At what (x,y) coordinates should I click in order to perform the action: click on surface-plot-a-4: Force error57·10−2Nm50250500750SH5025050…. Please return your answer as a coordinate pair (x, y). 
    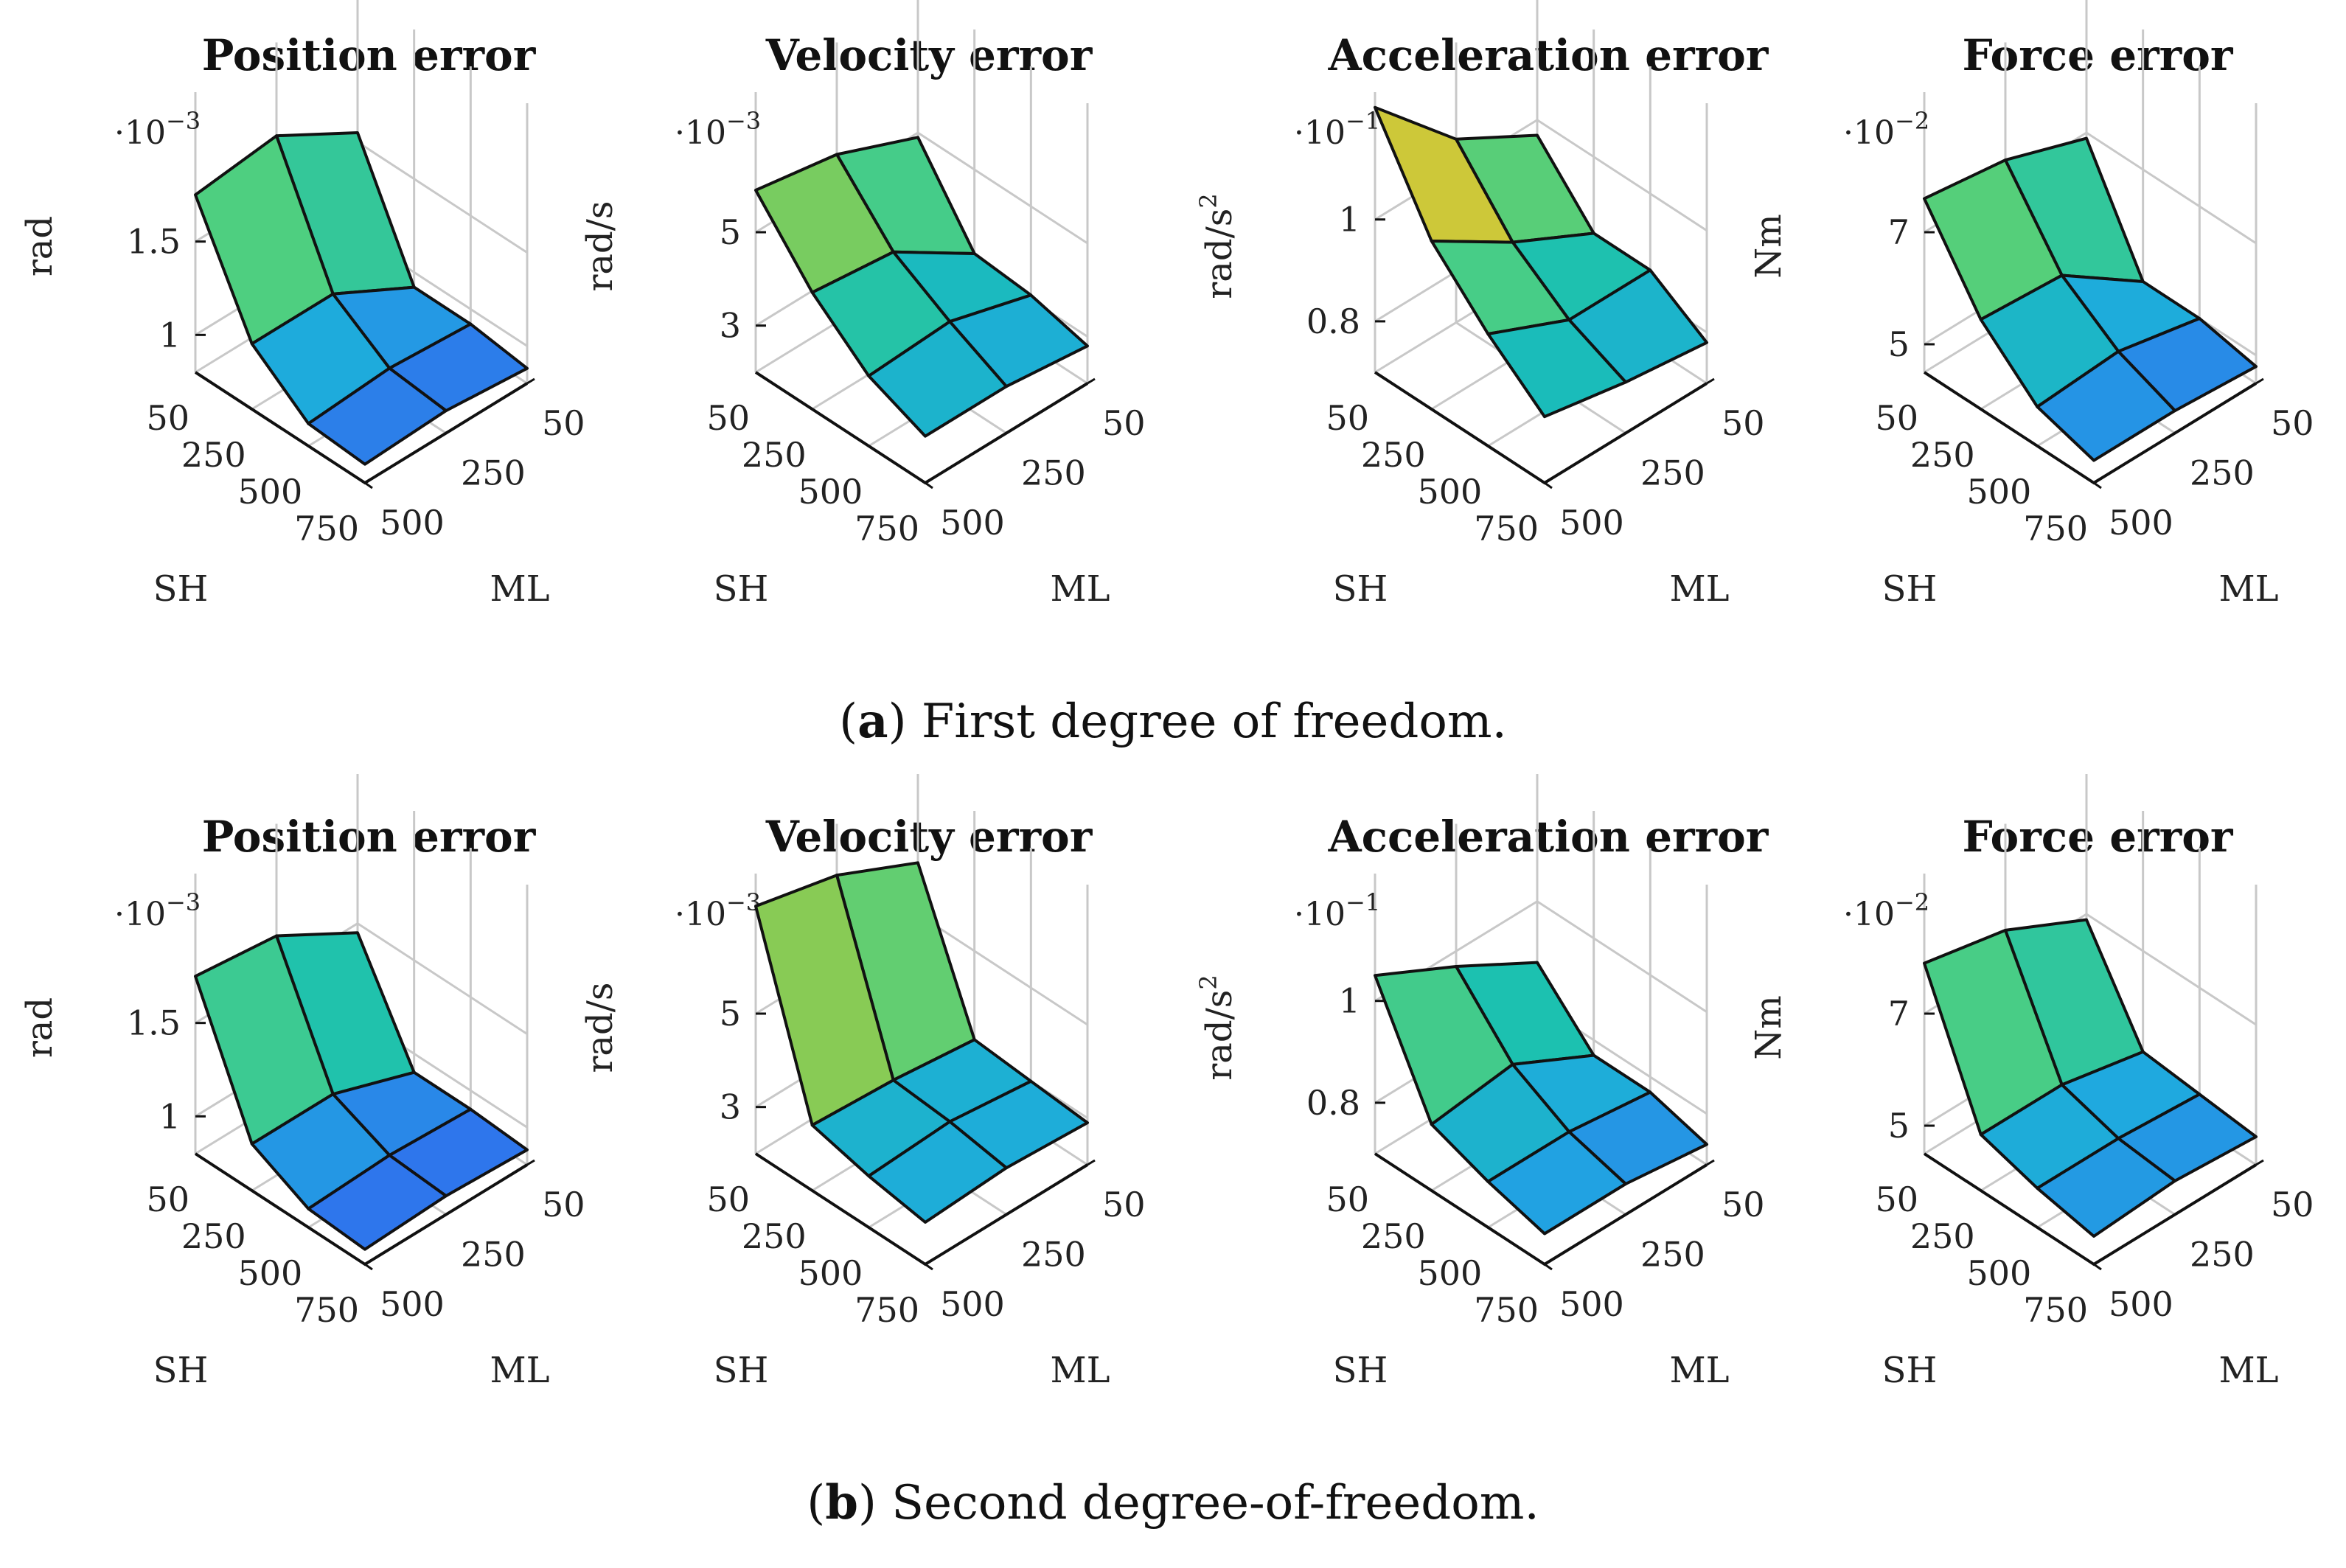
    Looking at the image, I should click on (2031, 305).